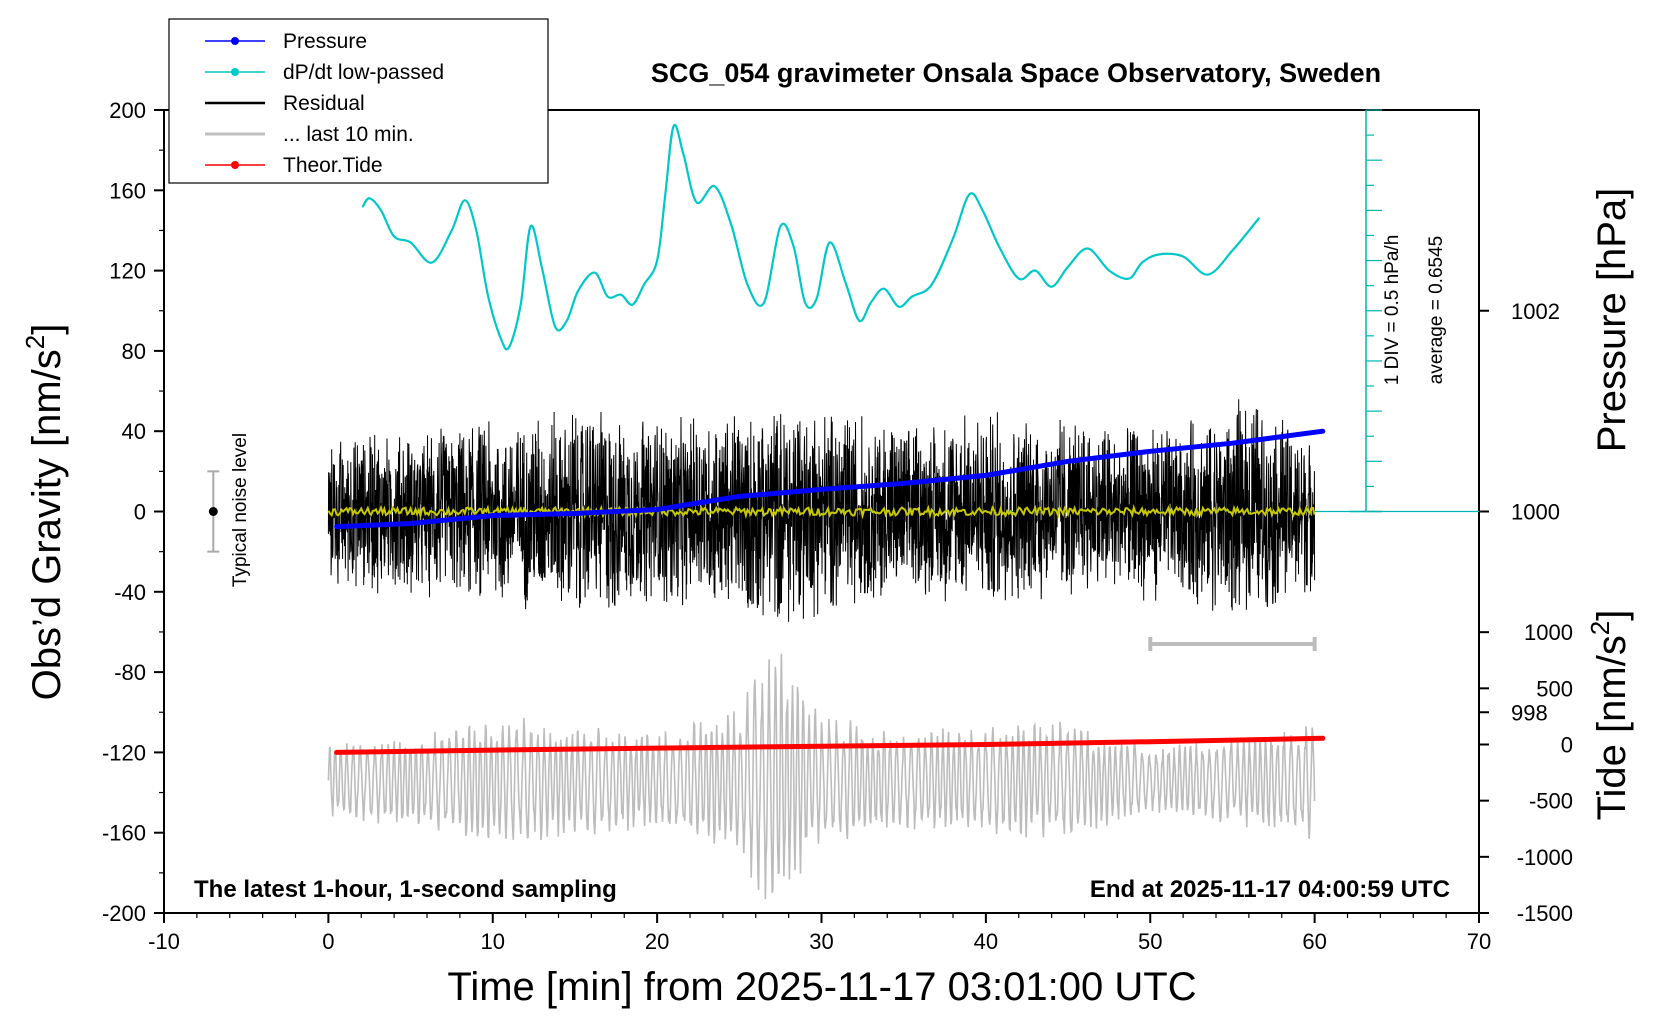  What do you see at coordinates (130, 672) in the screenshot?
I see `y-tick-label: -80` at bounding box center [130, 672].